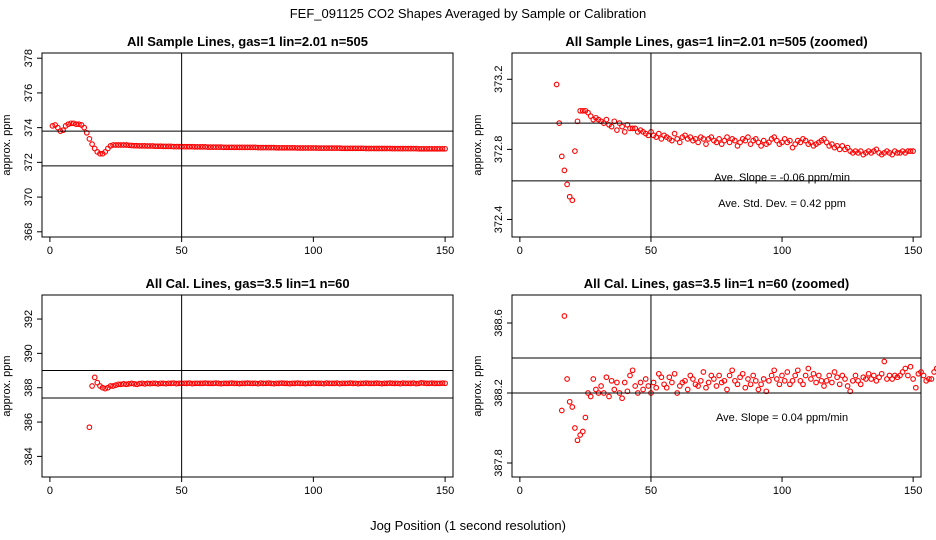  What do you see at coordinates (913, 491) in the screenshot?
I see `x-tick-label: 150` at bounding box center [913, 491].